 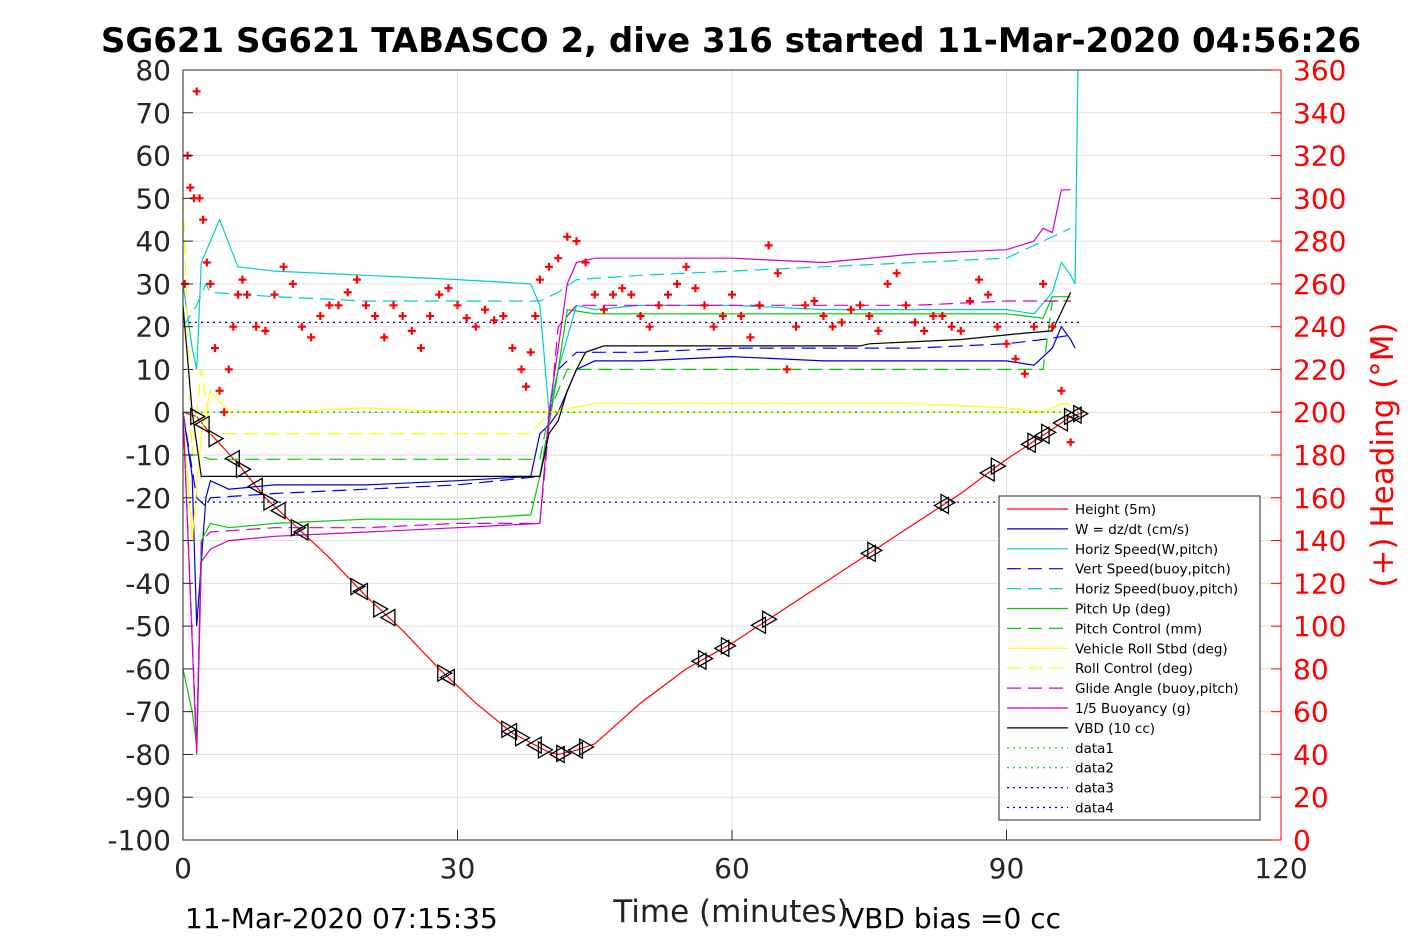 I want to click on legend-label: data1, so click(x=1094, y=749).